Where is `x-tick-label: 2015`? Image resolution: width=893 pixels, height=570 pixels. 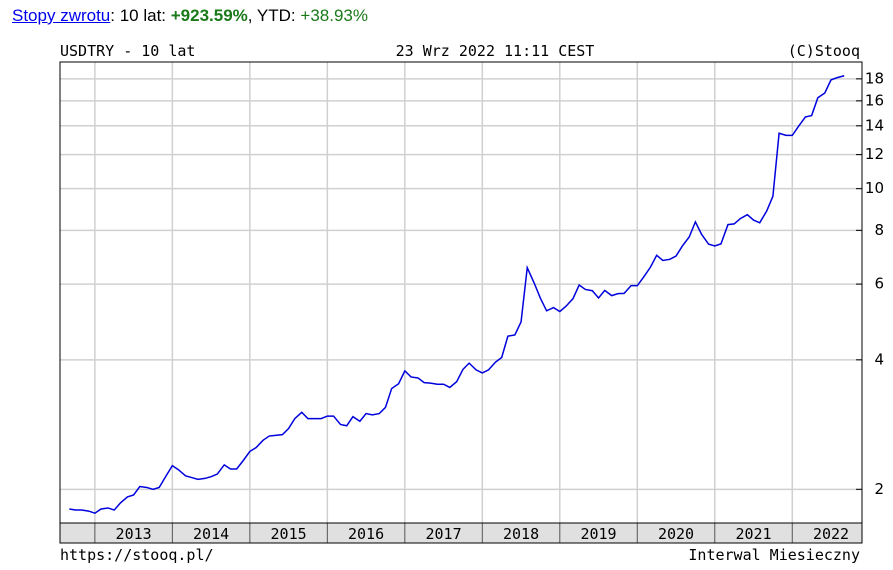 x-tick-label: 2015 is located at coordinates (289, 534).